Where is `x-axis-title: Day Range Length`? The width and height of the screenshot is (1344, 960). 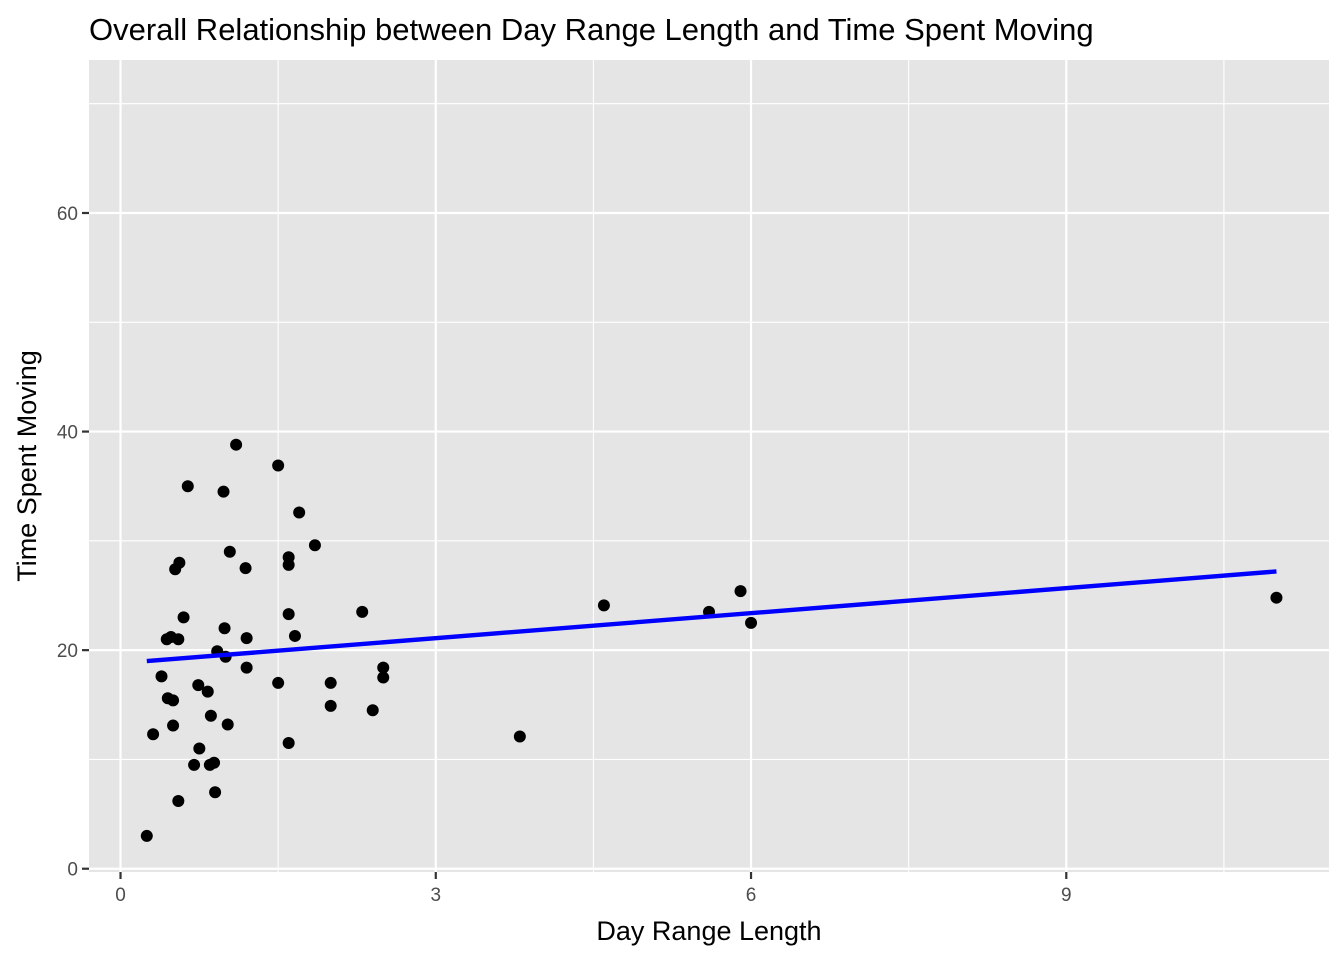 x-axis-title: Day Range Length is located at coordinates (708, 931).